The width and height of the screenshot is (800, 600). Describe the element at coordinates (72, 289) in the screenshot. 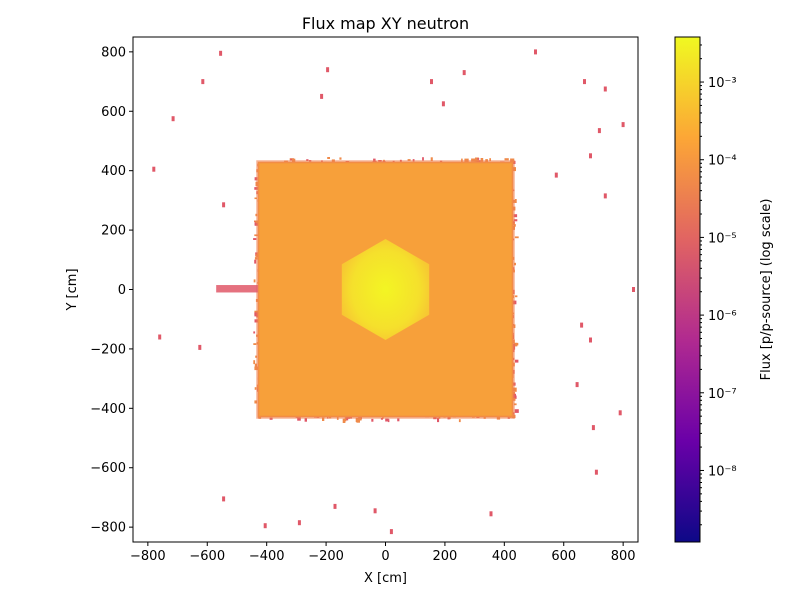

I see `y-axis-label: Y [cm]` at that location.